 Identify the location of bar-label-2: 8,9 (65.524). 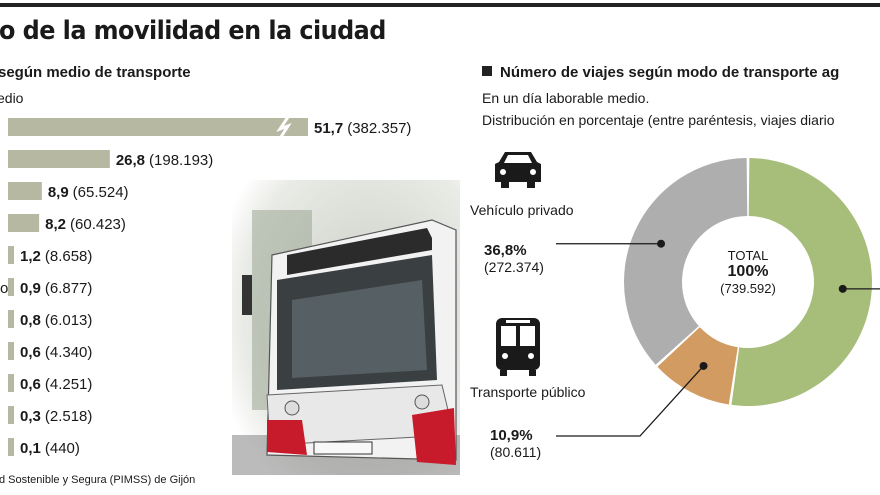
(88, 192).